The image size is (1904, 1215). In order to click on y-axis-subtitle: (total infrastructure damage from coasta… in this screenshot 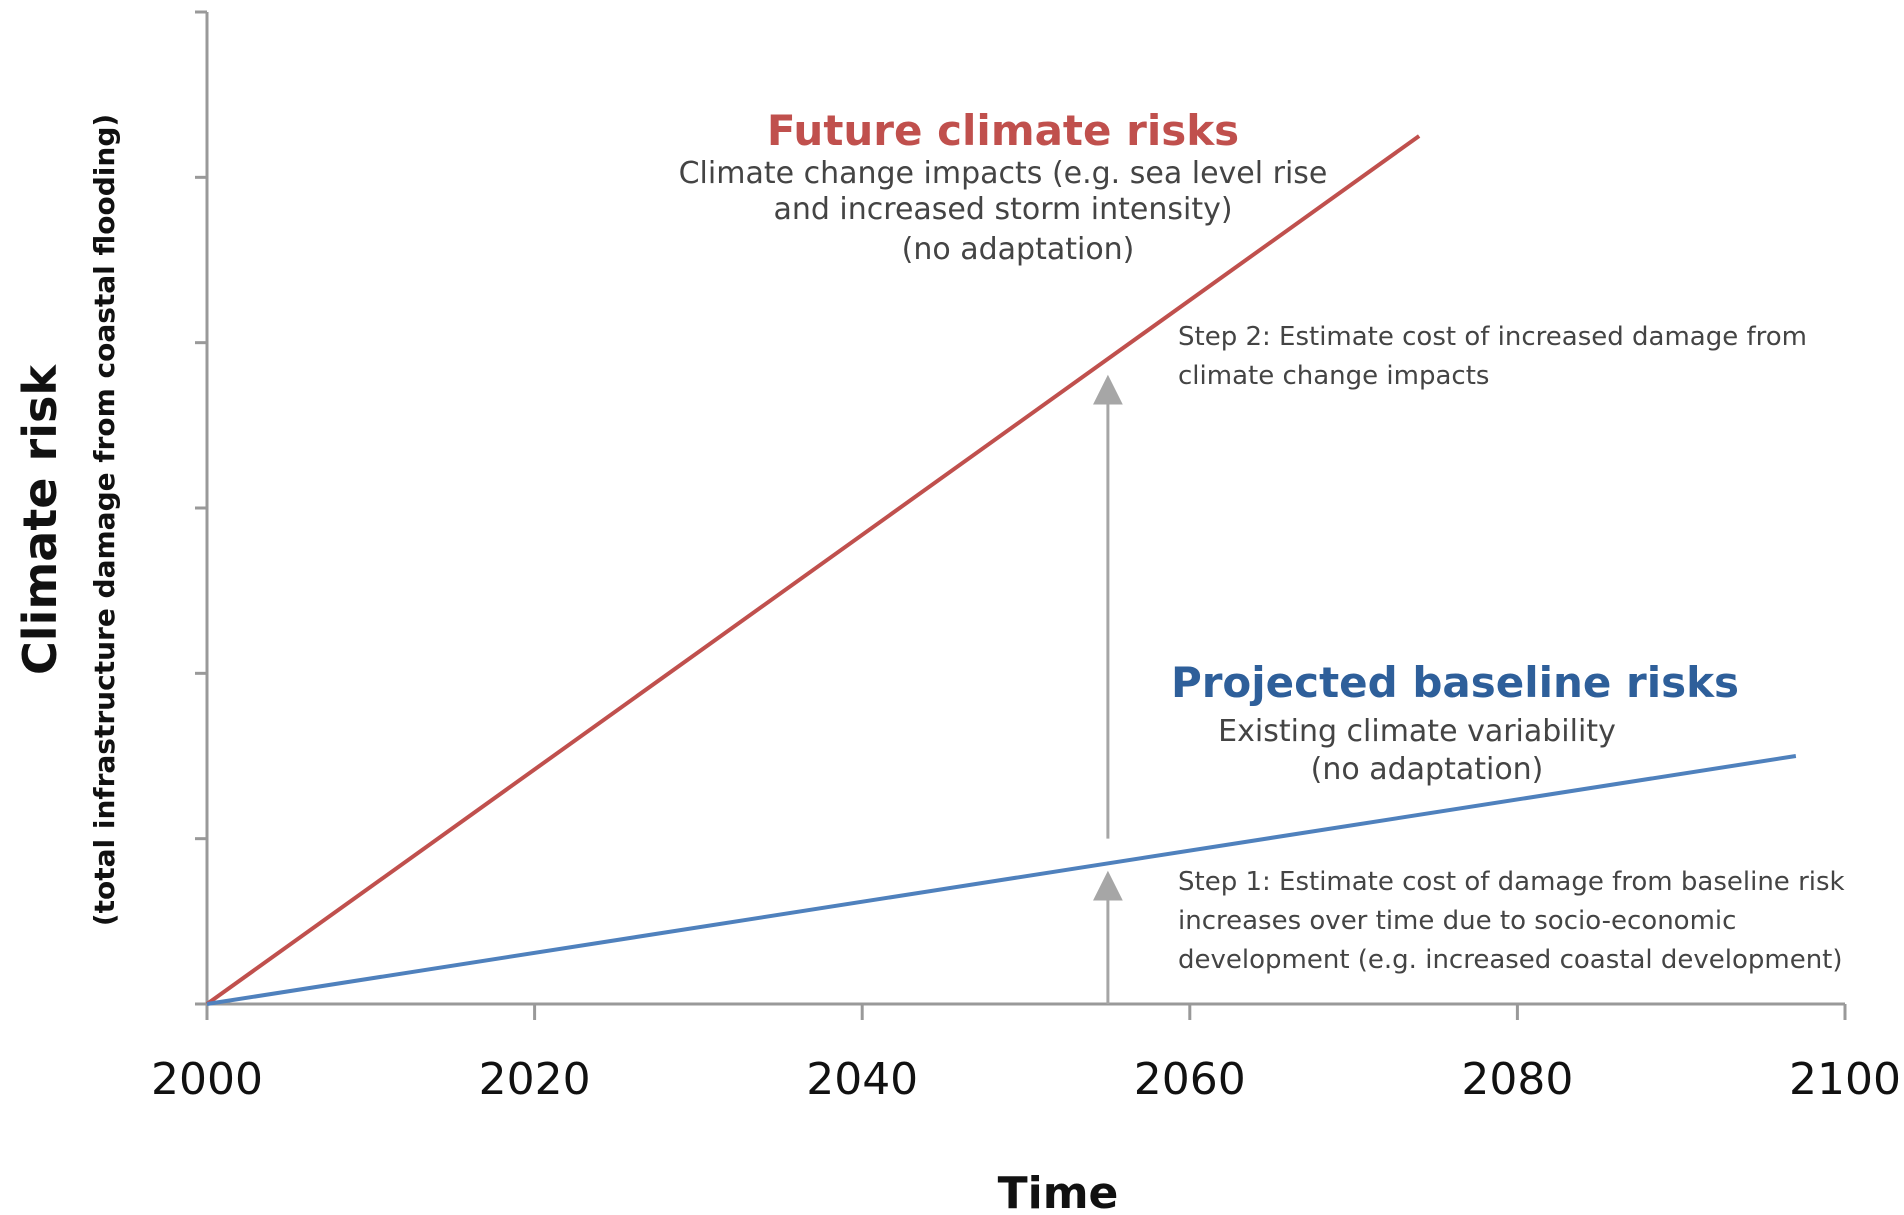, I will do `click(104, 520)`.